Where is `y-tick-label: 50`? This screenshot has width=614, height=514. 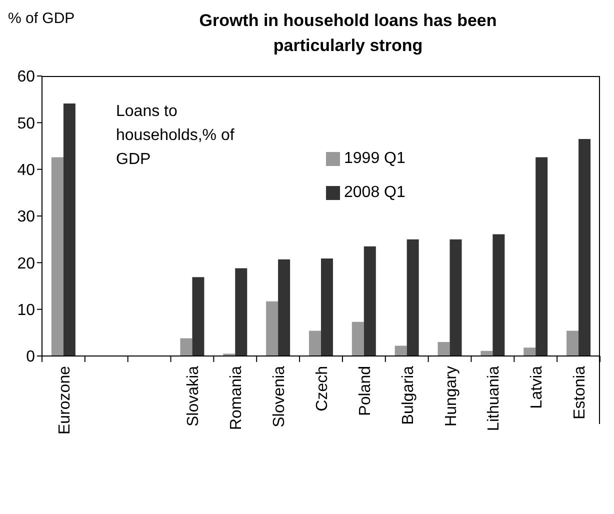
y-tick-label: 50 is located at coordinates (26, 123).